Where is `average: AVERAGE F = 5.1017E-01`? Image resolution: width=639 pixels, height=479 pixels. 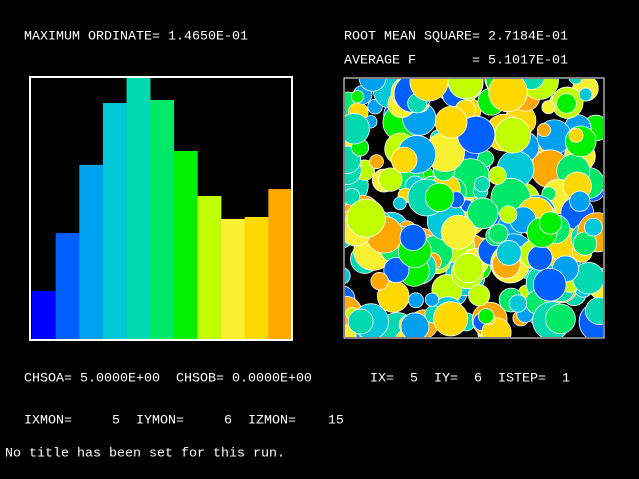
average: AVERAGE F = 5.1017E-01 is located at coordinates (456, 61).